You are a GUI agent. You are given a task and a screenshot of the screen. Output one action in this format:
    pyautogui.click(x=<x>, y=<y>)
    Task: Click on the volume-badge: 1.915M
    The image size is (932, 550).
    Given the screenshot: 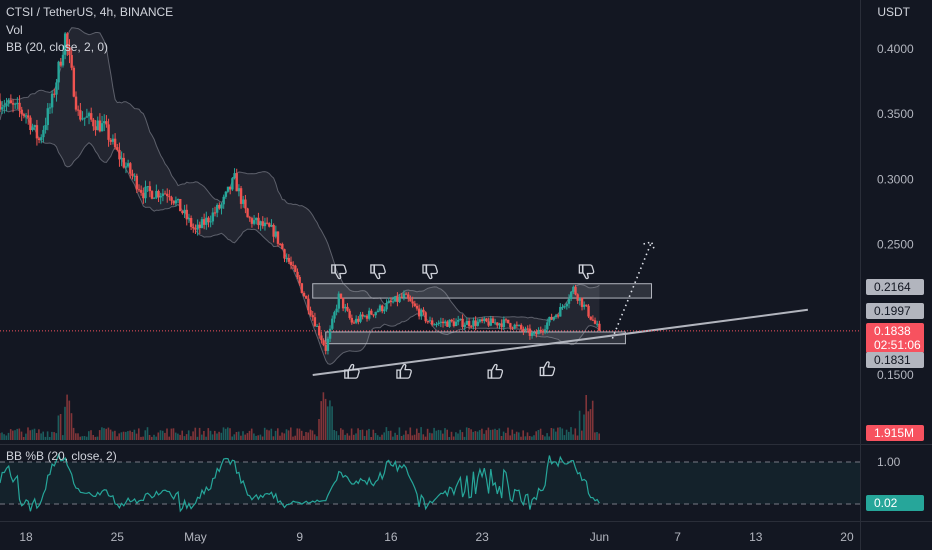 What is the action you would take?
    pyautogui.click(x=895, y=433)
    